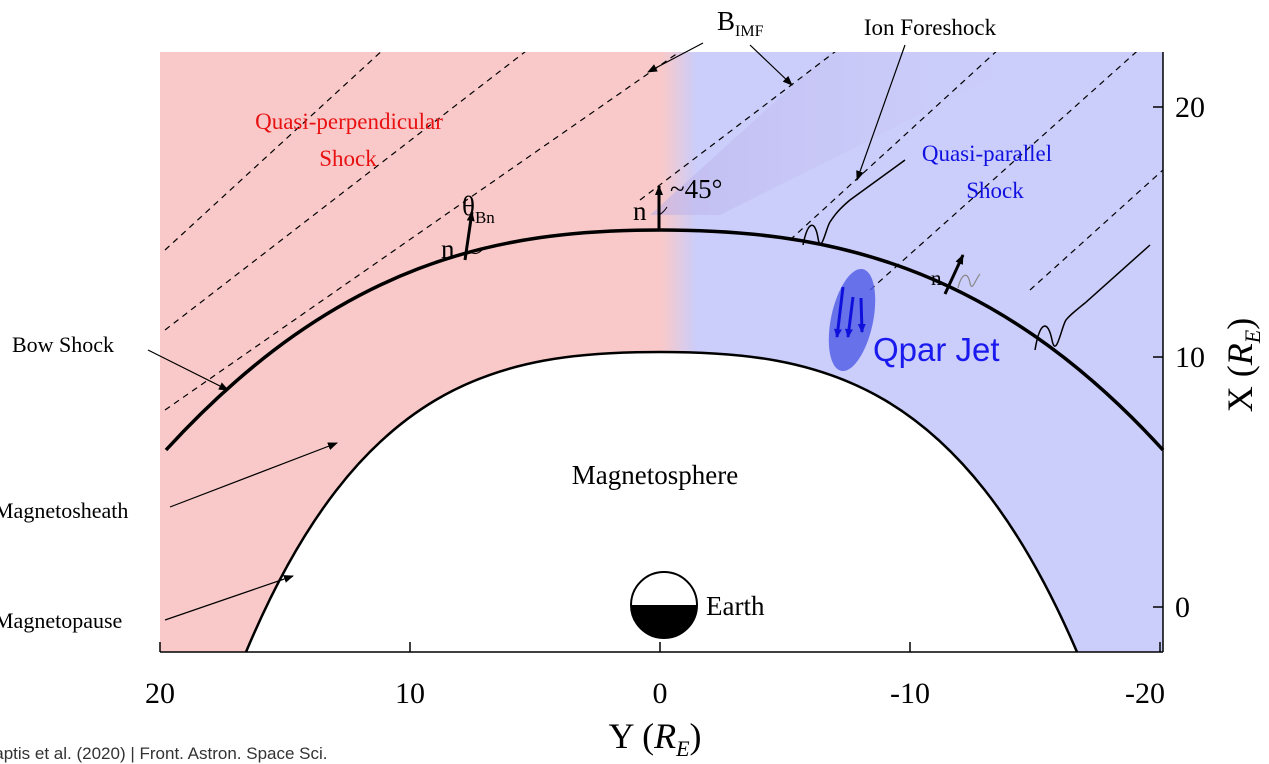  What do you see at coordinates (478, 209) in the screenshot?
I see `theta-bn-label: θBn` at bounding box center [478, 209].